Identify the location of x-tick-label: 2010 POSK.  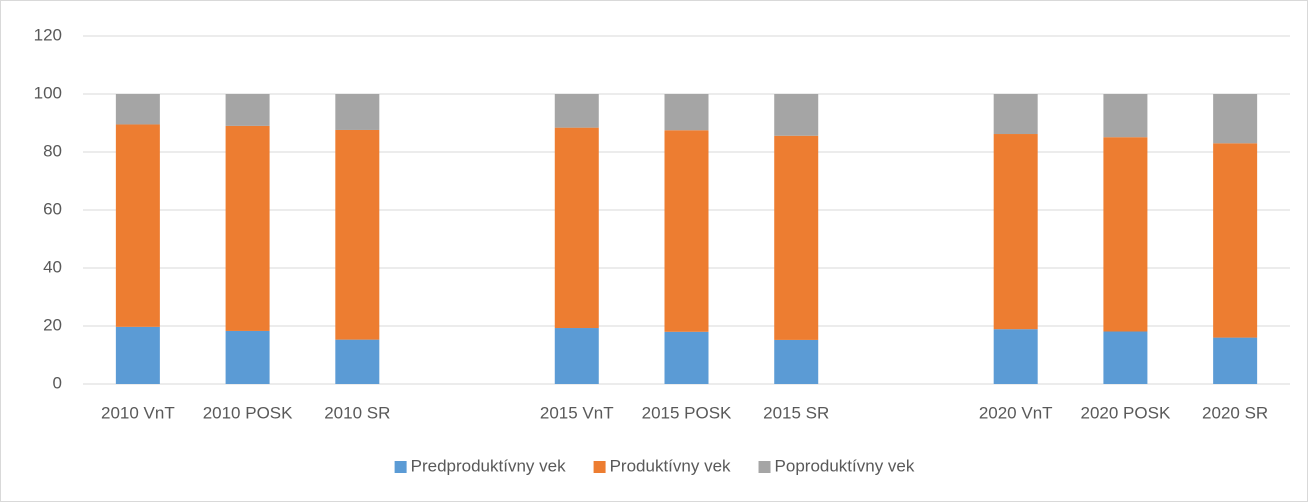
(248, 412).